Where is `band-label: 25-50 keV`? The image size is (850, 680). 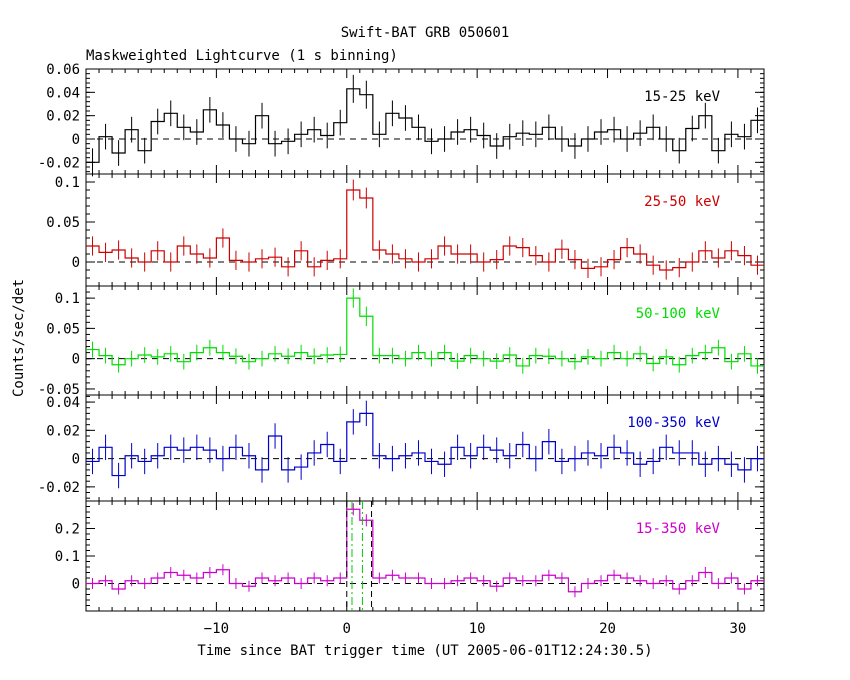
band-label: 25-50 keV is located at coordinates (682, 202).